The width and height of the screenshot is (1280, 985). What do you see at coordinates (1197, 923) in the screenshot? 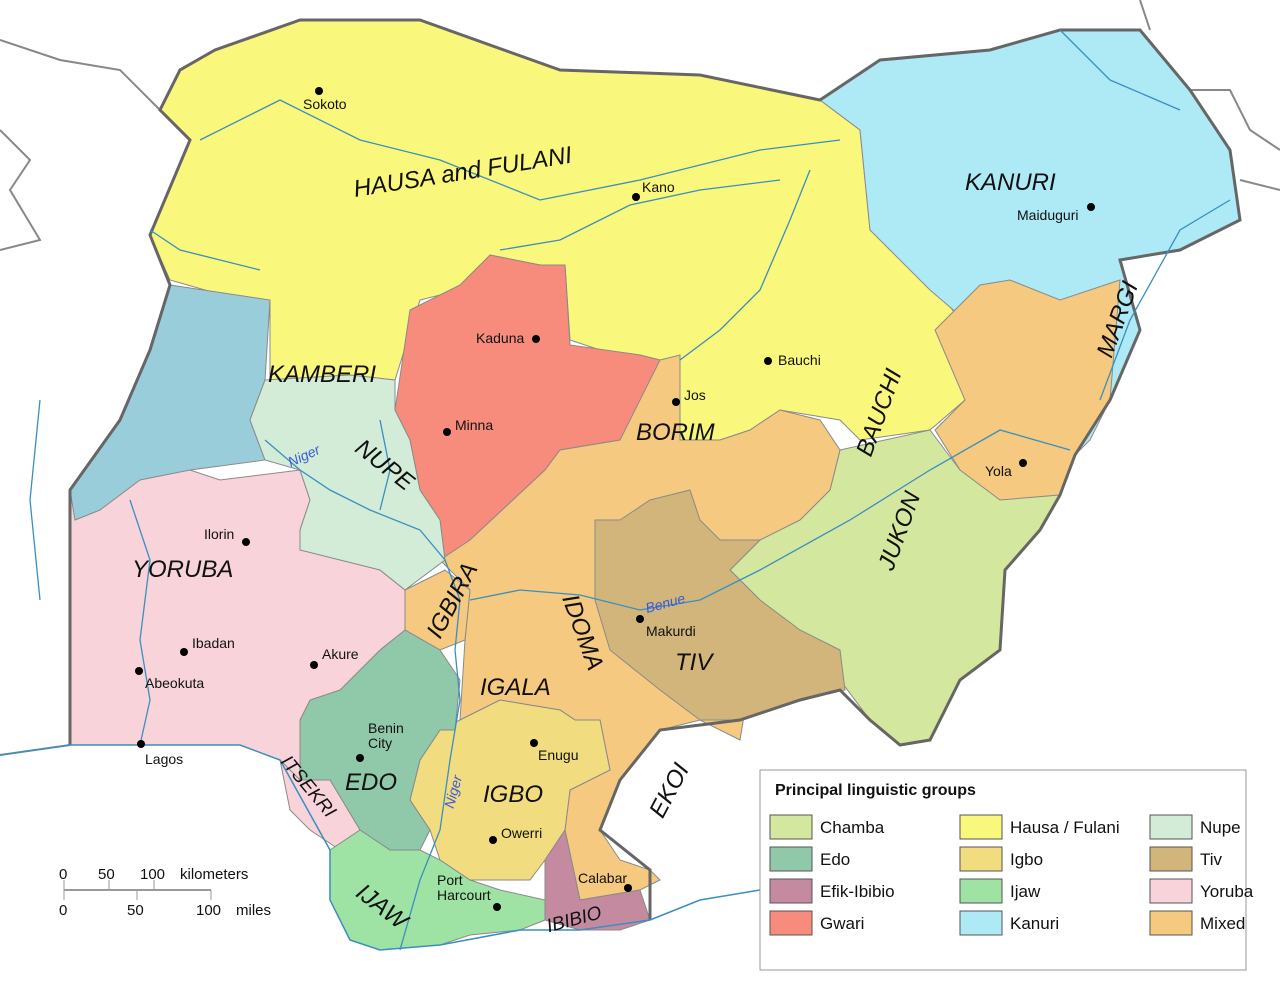
I see `legend-item: Mixed` at bounding box center [1197, 923].